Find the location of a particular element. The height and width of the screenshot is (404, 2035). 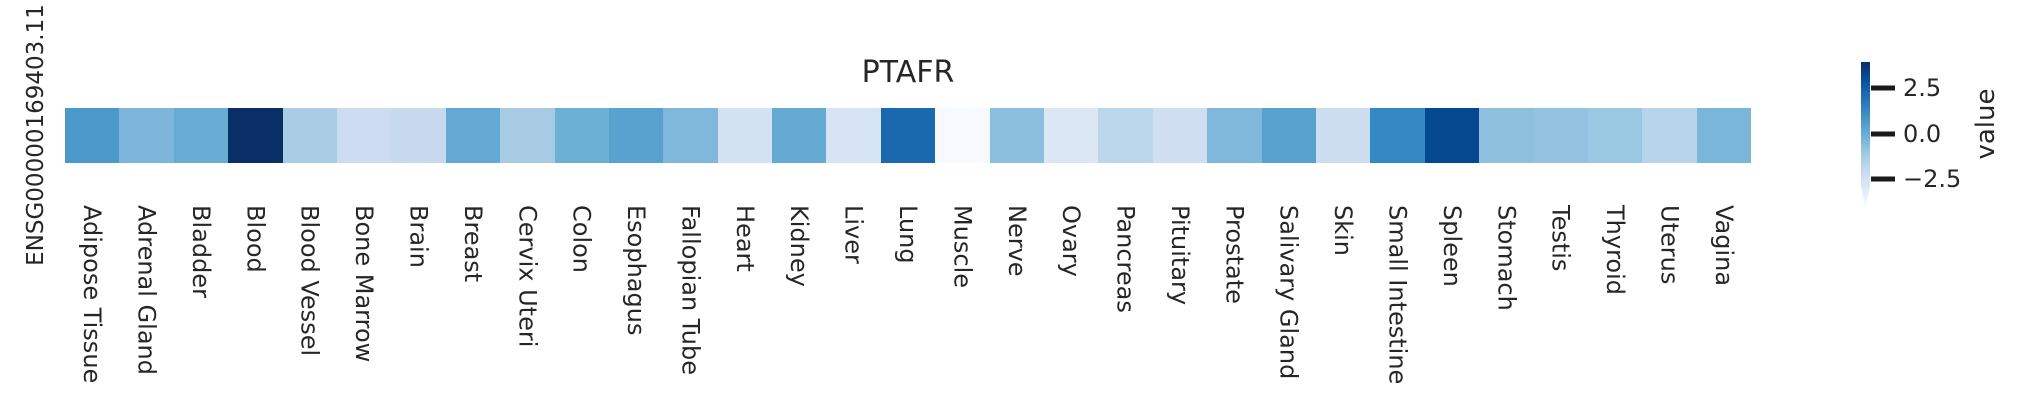

column-label: Vagina is located at coordinates (1723, 246).